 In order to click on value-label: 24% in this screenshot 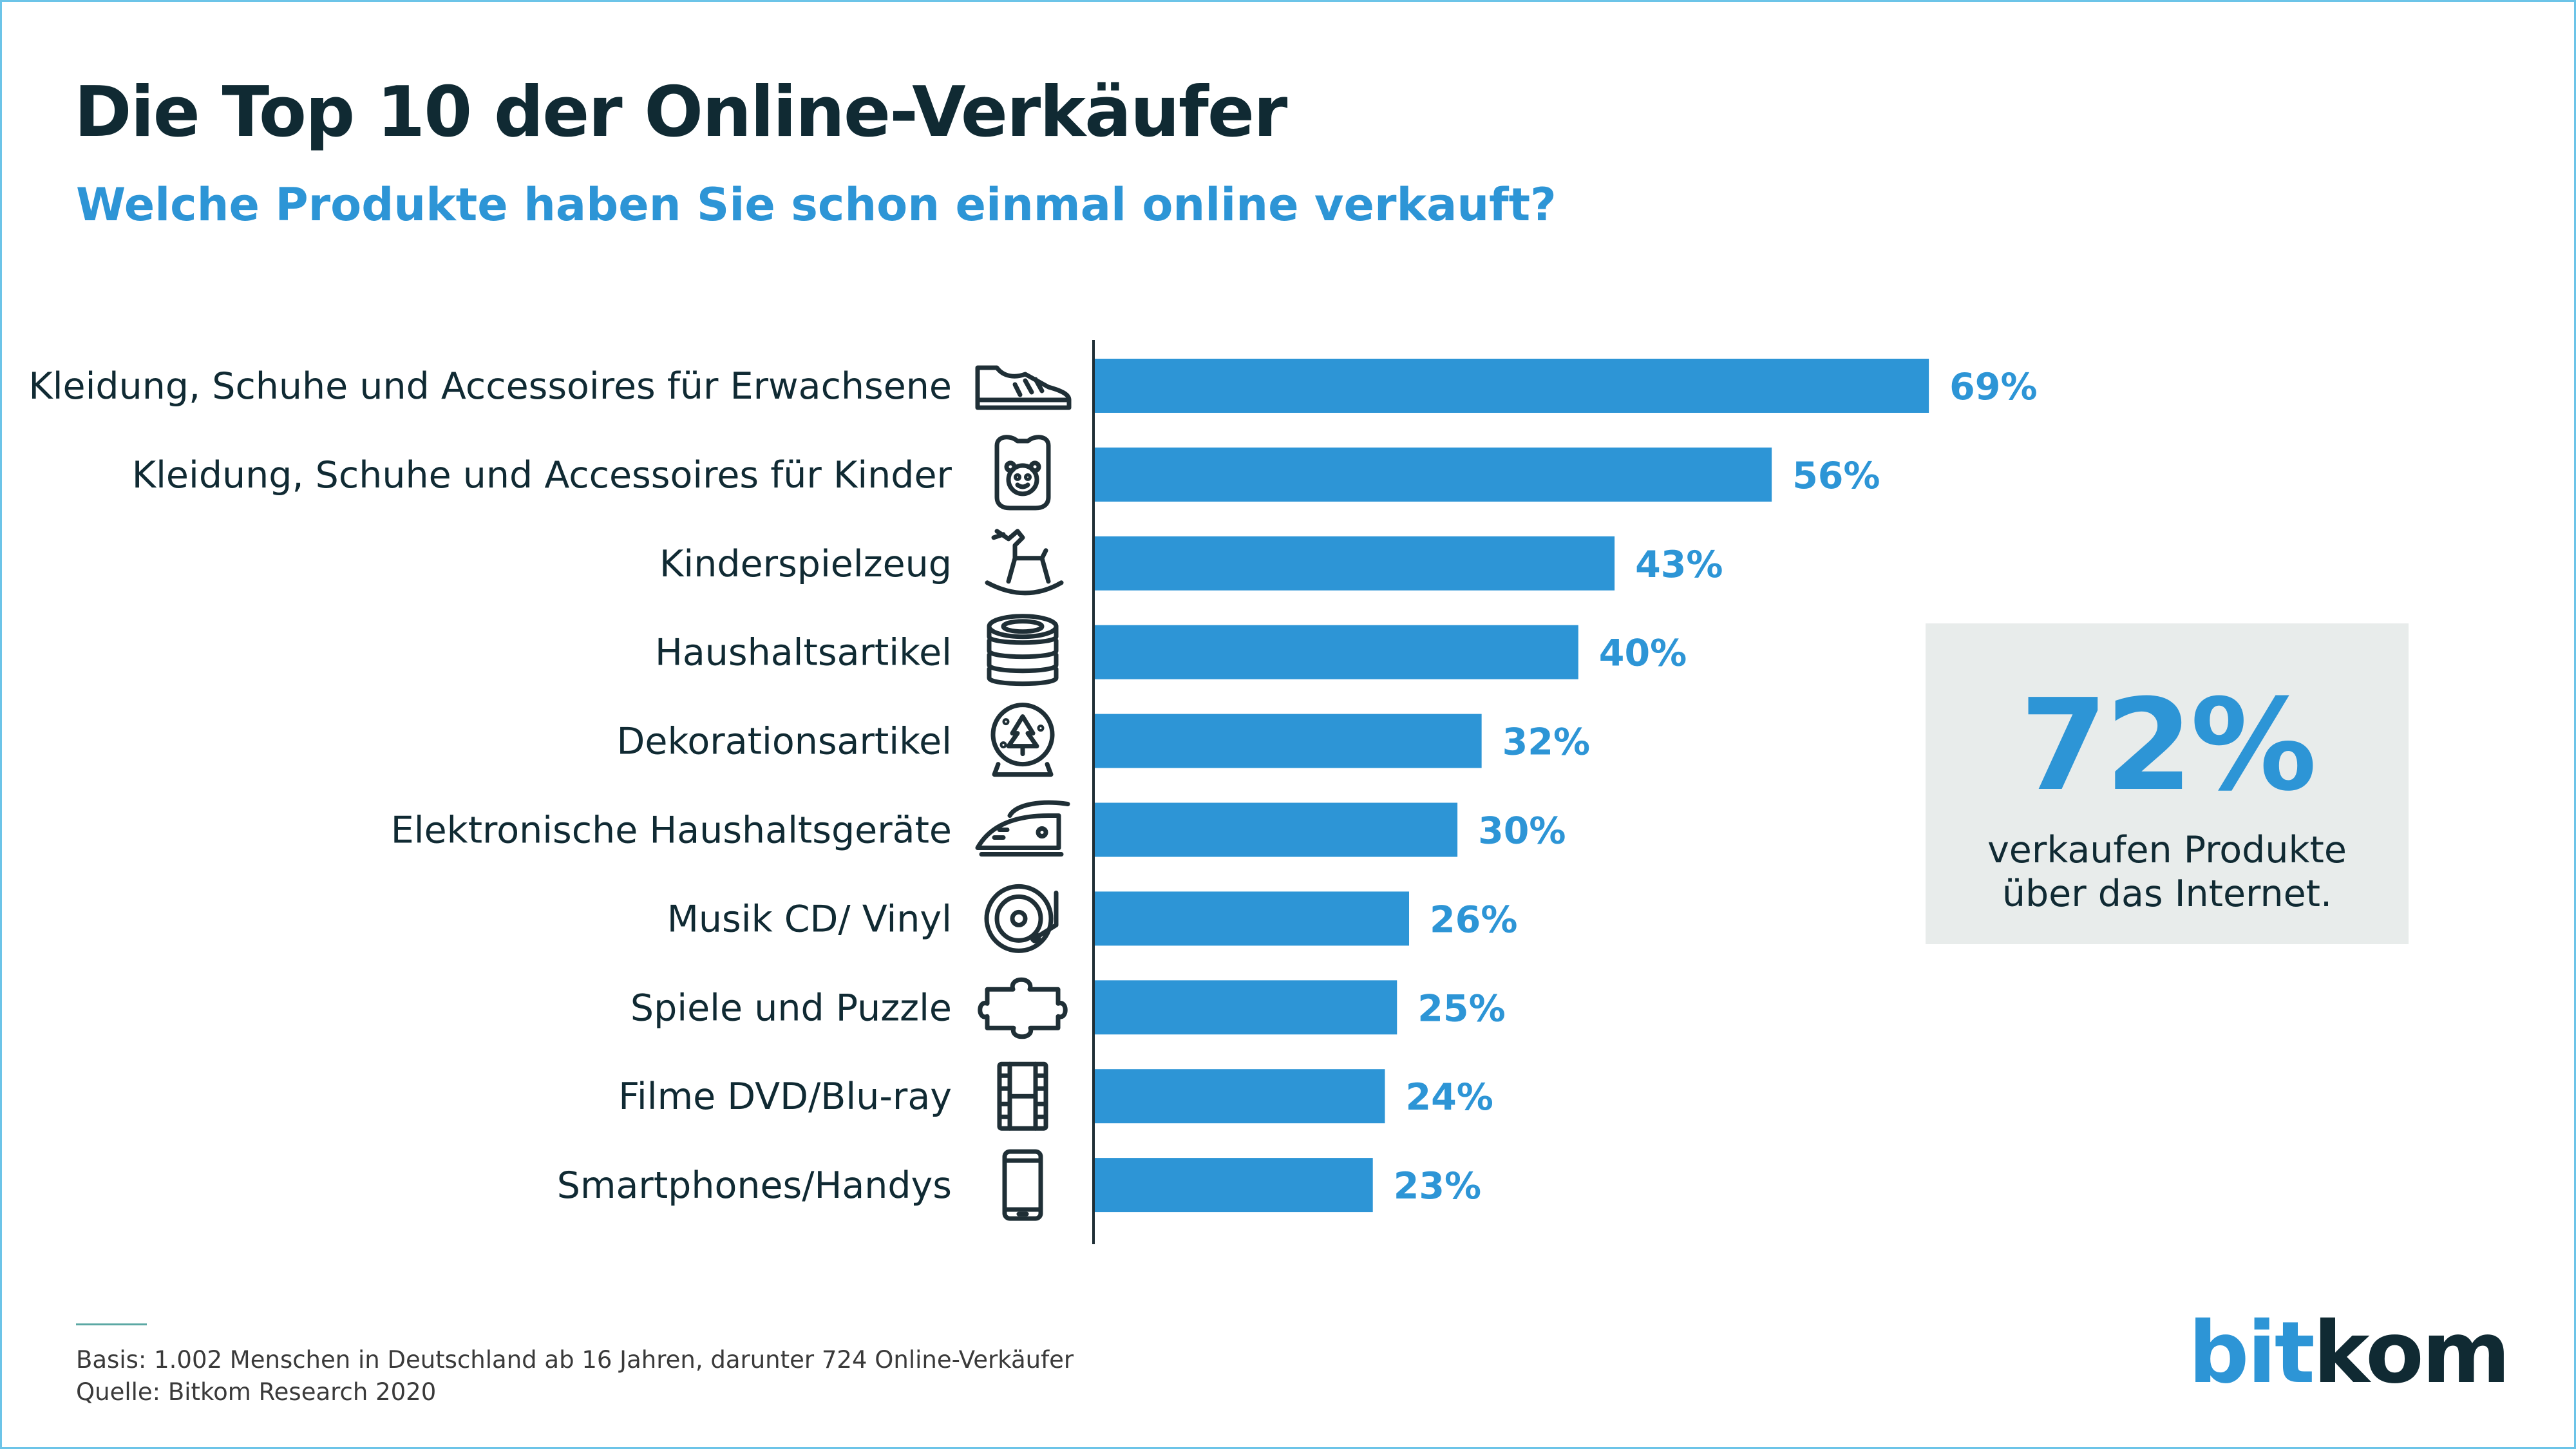, I will do `click(1449, 1097)`.